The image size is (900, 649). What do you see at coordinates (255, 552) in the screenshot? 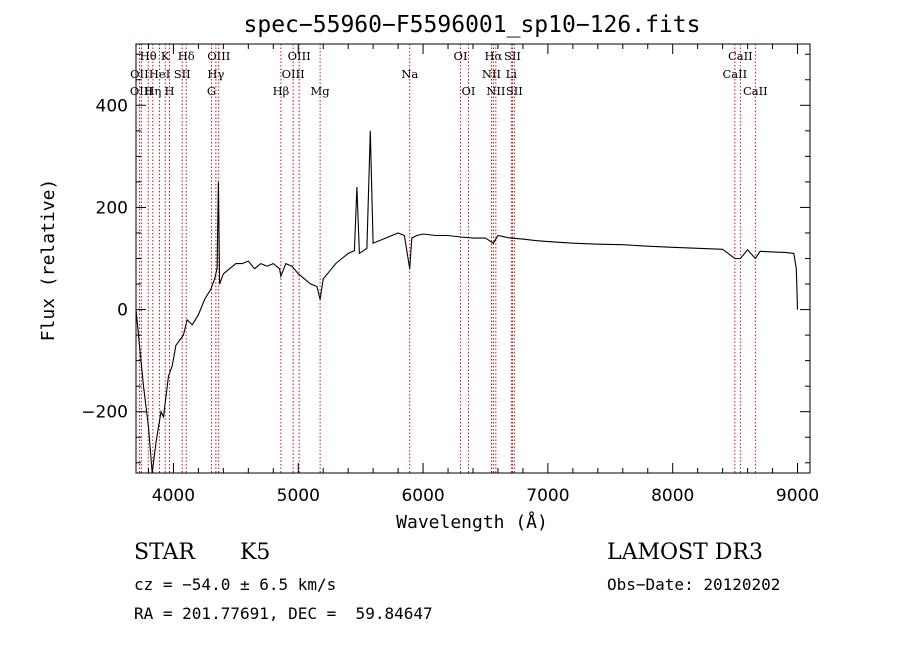
I see `object-subclass: K5` at bounding box center [255, 552].